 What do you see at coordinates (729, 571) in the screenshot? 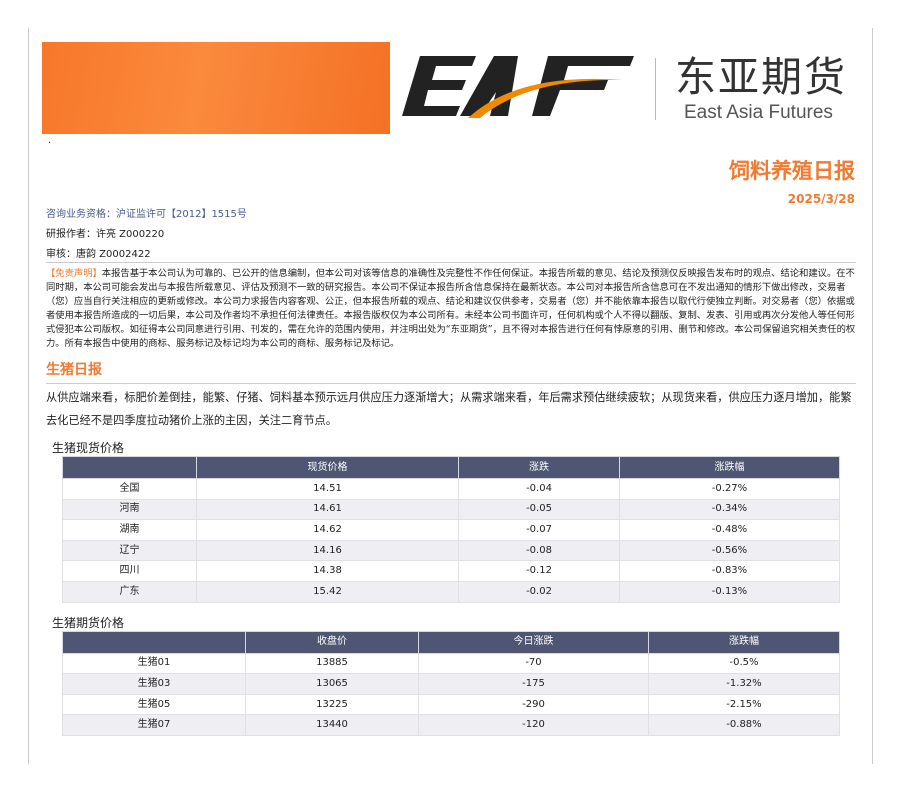
I see `table-cell: -0.83%` at bounding box center [729, 571].